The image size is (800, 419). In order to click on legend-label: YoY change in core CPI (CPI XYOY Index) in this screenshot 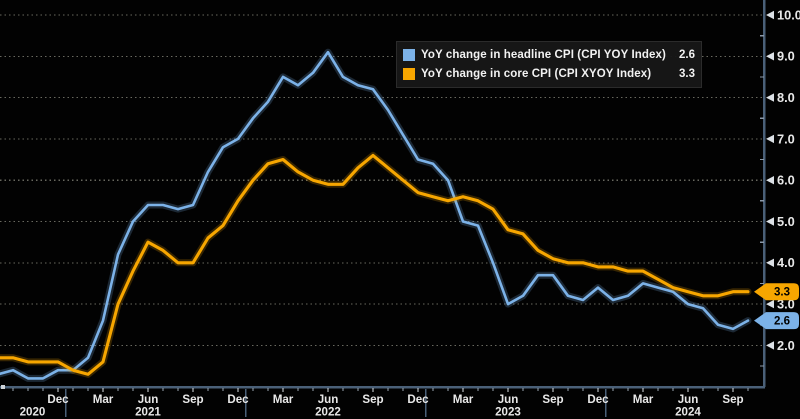, I will do `click(536, 73)`.